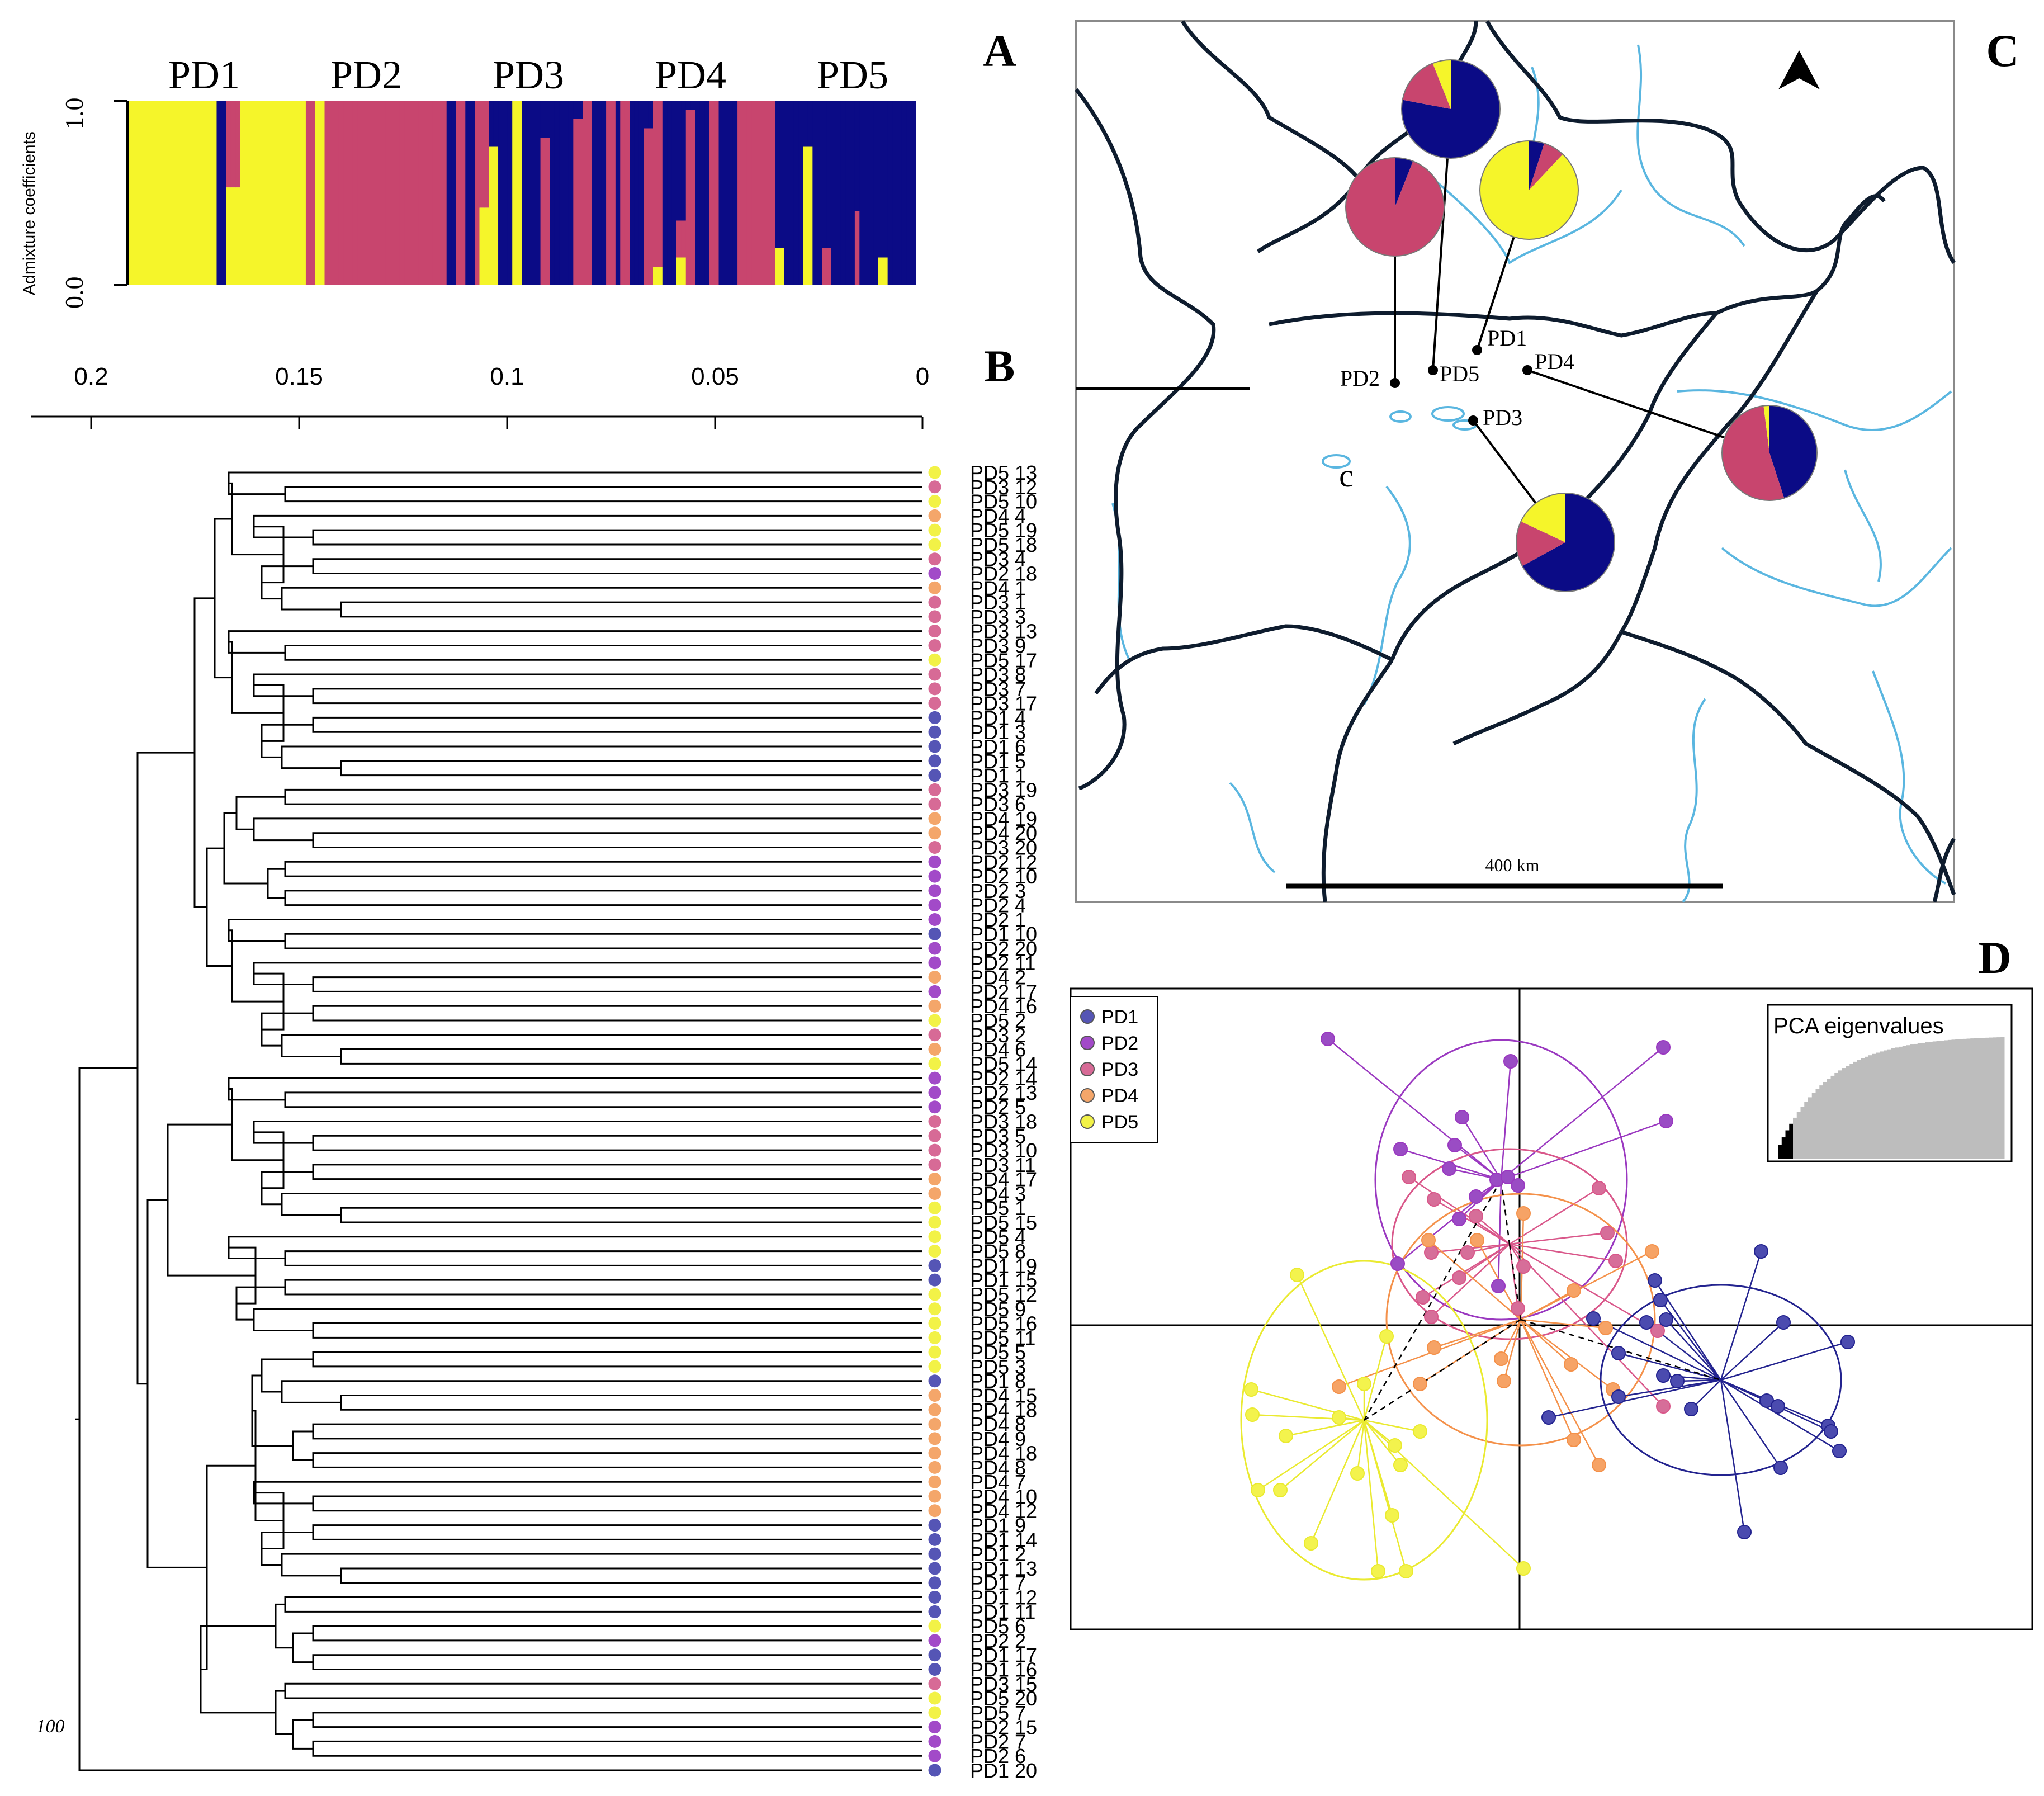 This screenshot has height=1796, width=2044. I want to click on map-site-label: PD1, so click(1507, 338).